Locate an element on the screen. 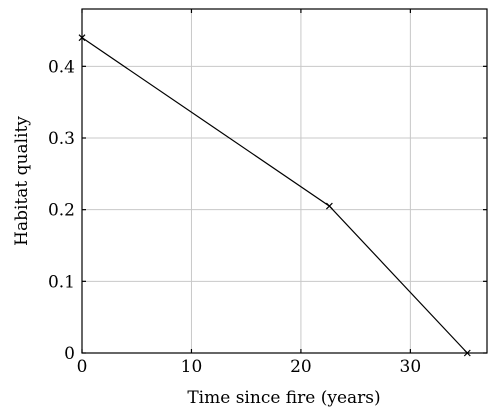 This screenshot has width=490, height=412. y-tick-label: 0.2 is located at coordinates (61, 211).